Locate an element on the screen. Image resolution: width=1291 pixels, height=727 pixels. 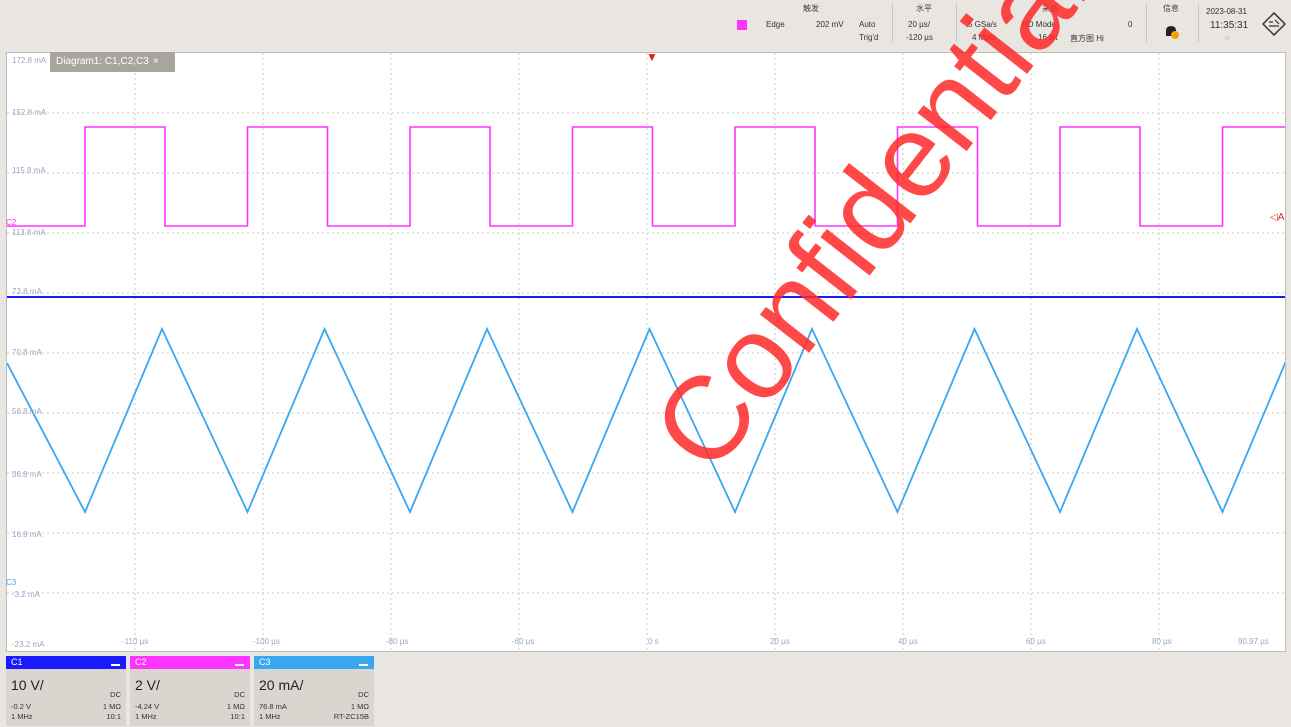
channel-c1-header: C1 is located at coordinates (66, 662).